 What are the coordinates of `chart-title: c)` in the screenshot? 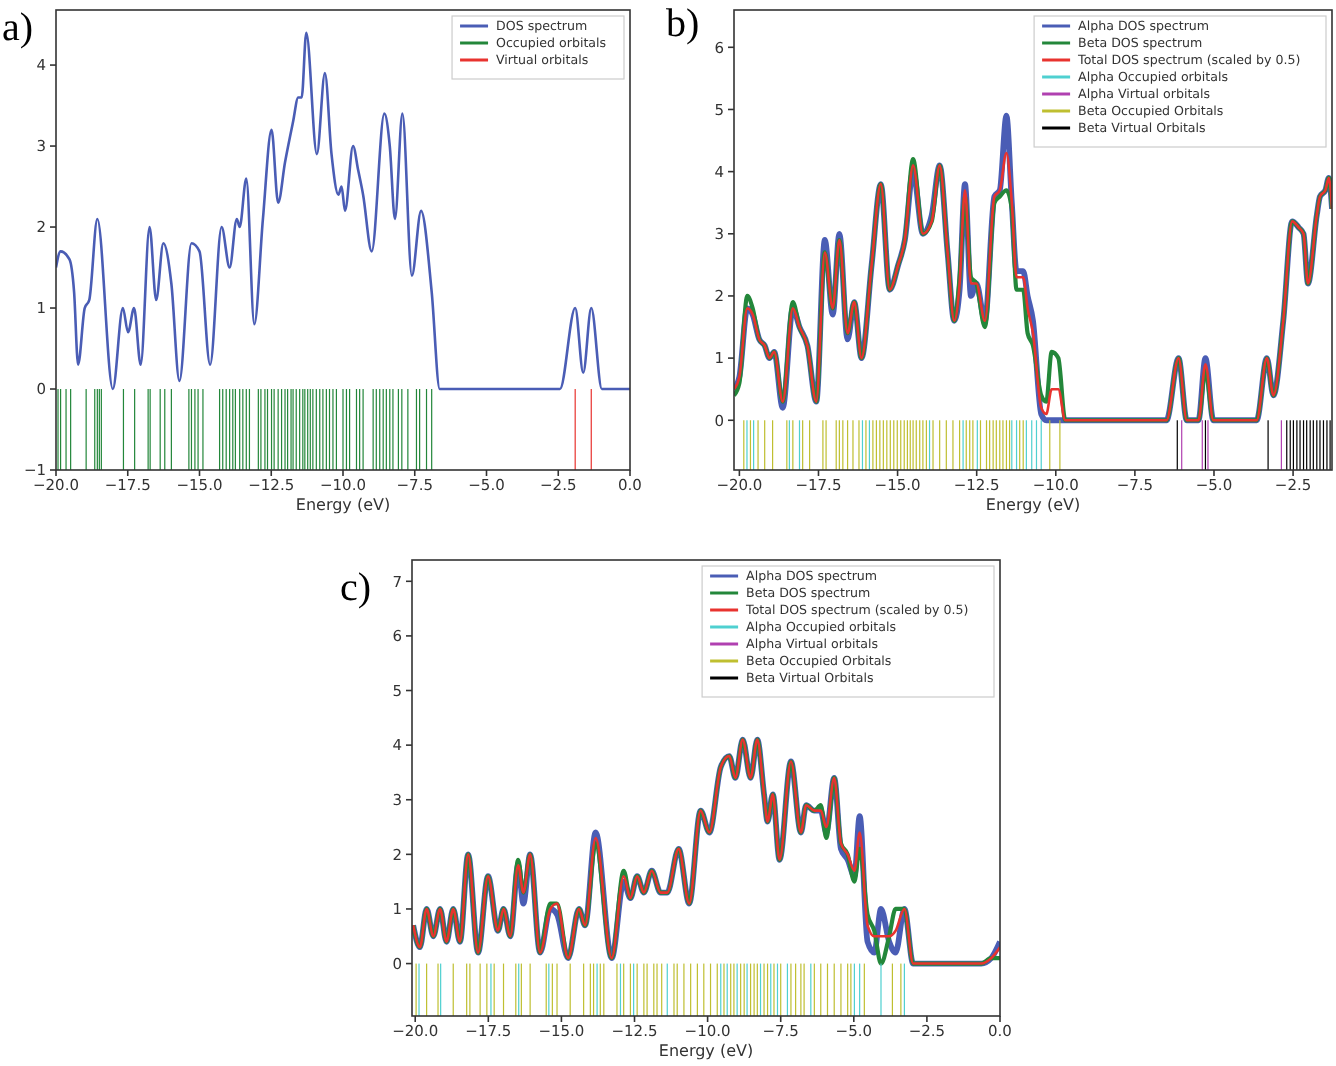 It's located at (356, 588).